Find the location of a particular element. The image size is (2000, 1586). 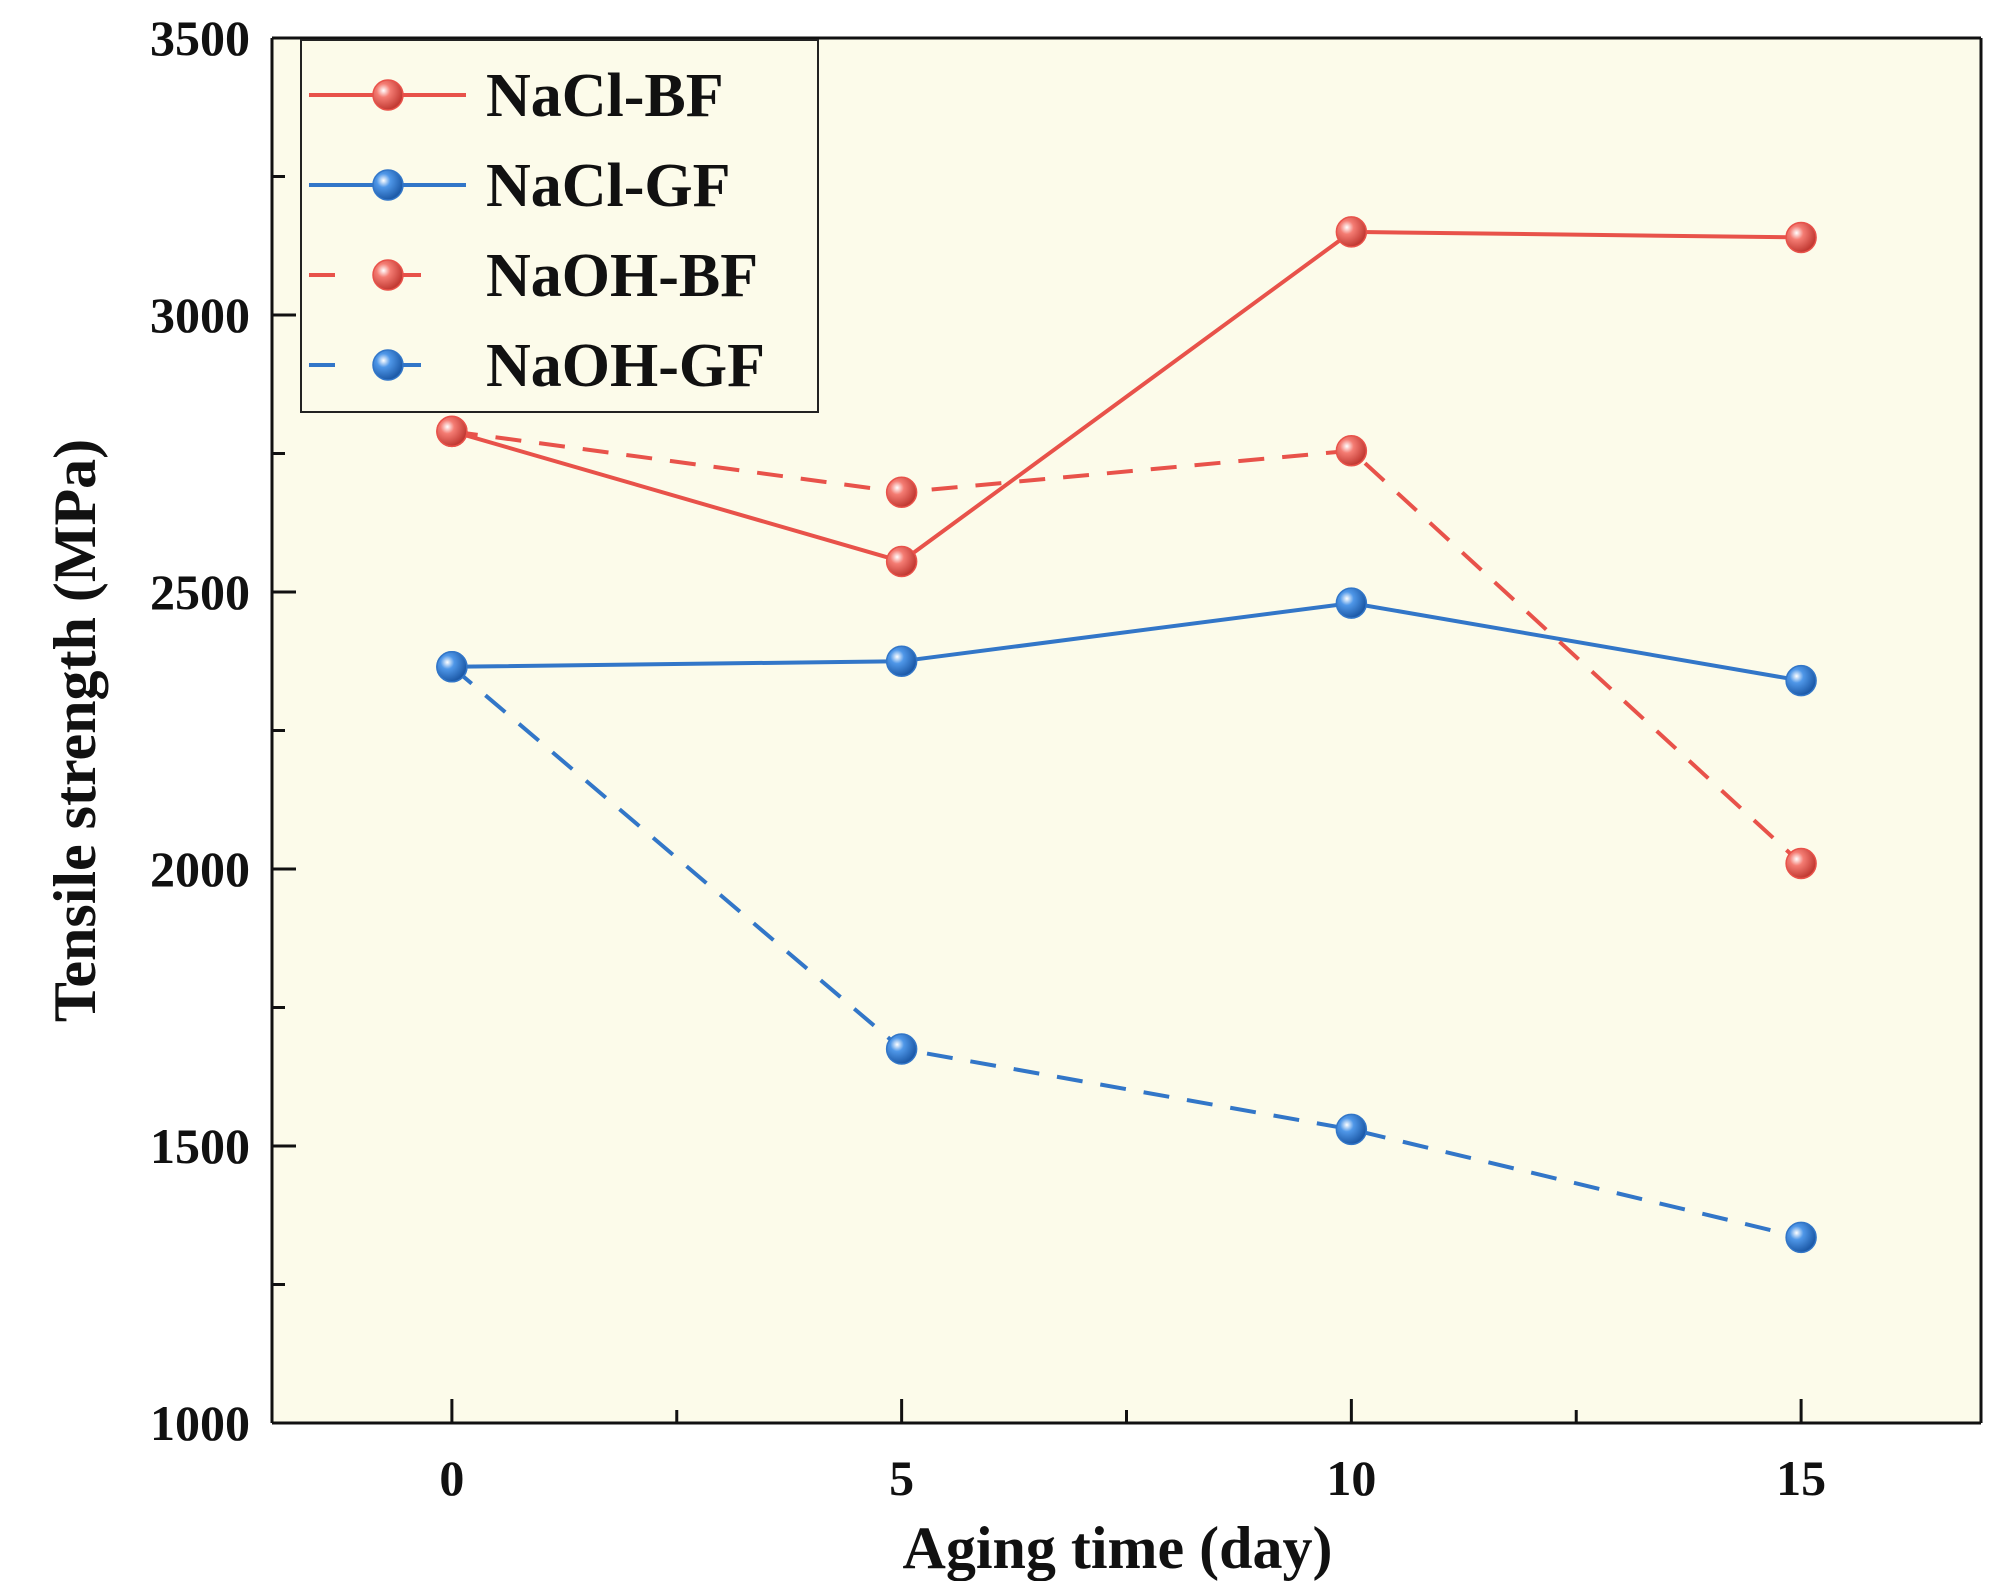

series-line-nacl-bf is located at coordinates (1126, 396).